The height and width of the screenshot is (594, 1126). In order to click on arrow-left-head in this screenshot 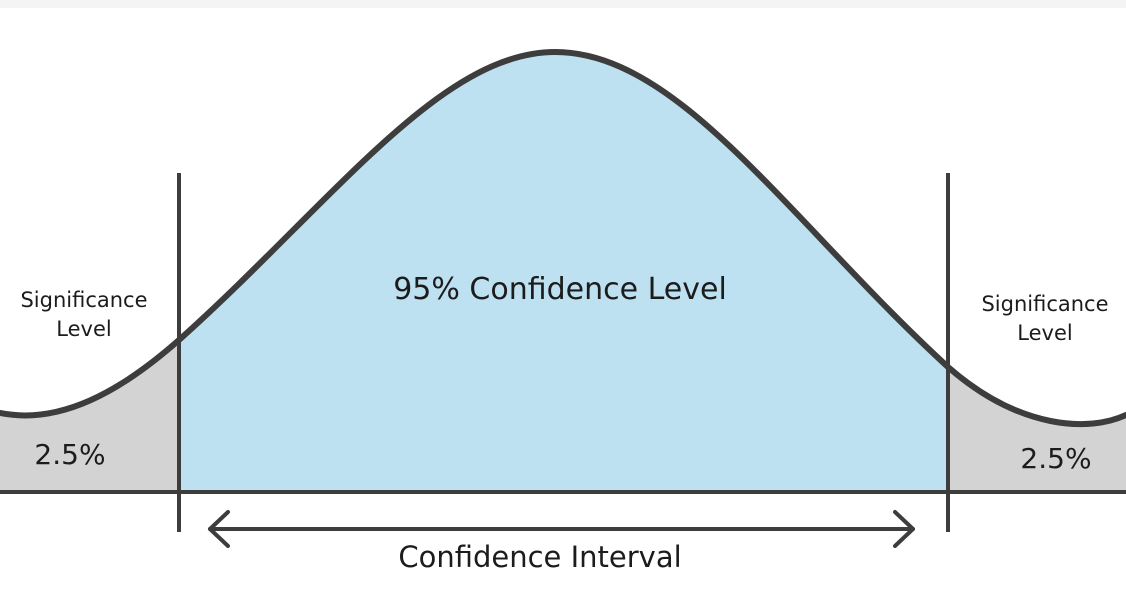, I will do `click(219, 529)`.